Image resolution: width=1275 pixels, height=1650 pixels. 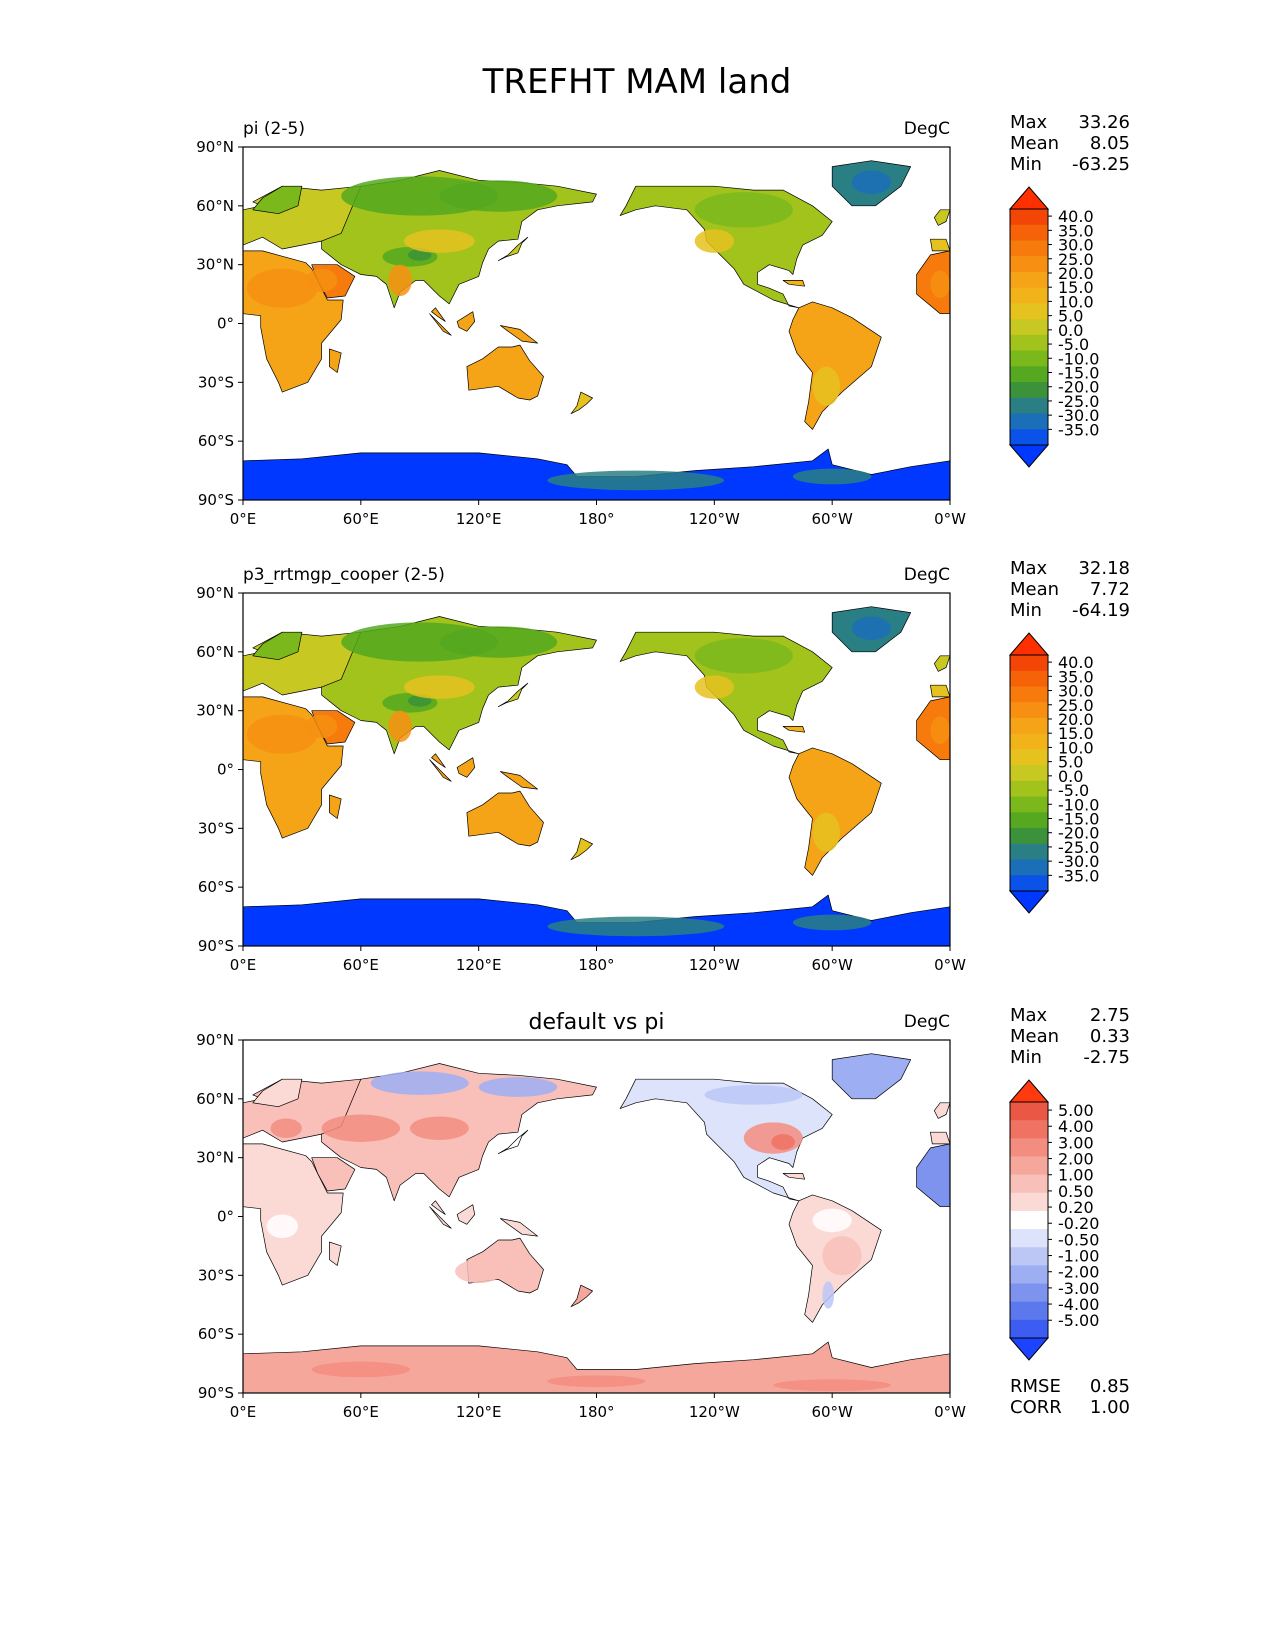 I want to click on colorbar-tick-label: 3.00, so click(x=1076, y=1142).